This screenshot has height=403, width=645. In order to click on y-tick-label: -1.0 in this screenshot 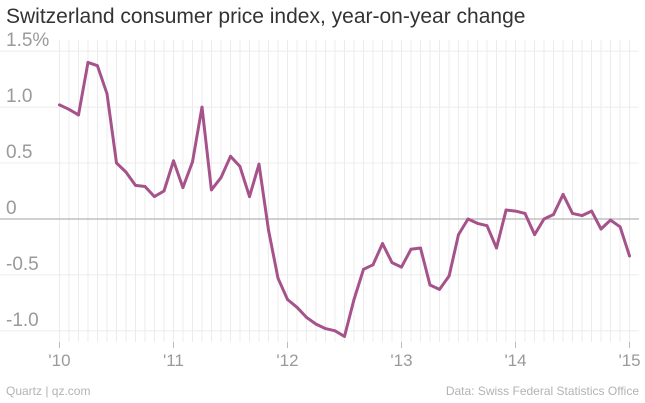, I will do `click(22, 320)`.